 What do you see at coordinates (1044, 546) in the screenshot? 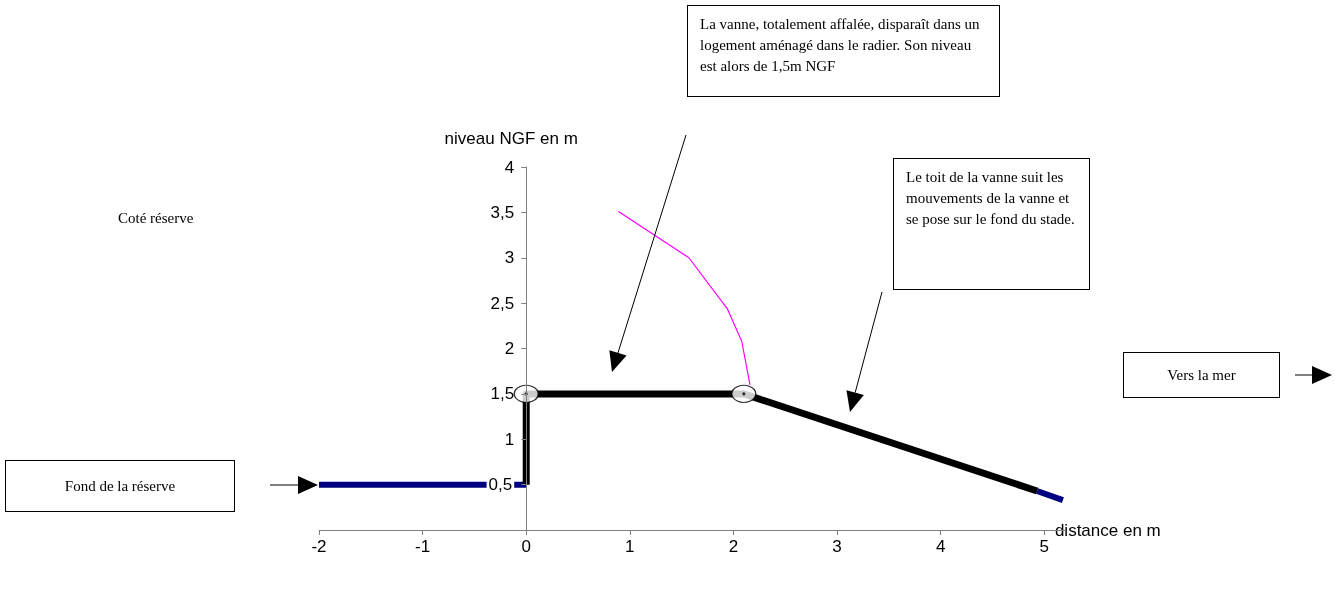
I see `x-tick-label: 5` at bounding box center [1044, 546].